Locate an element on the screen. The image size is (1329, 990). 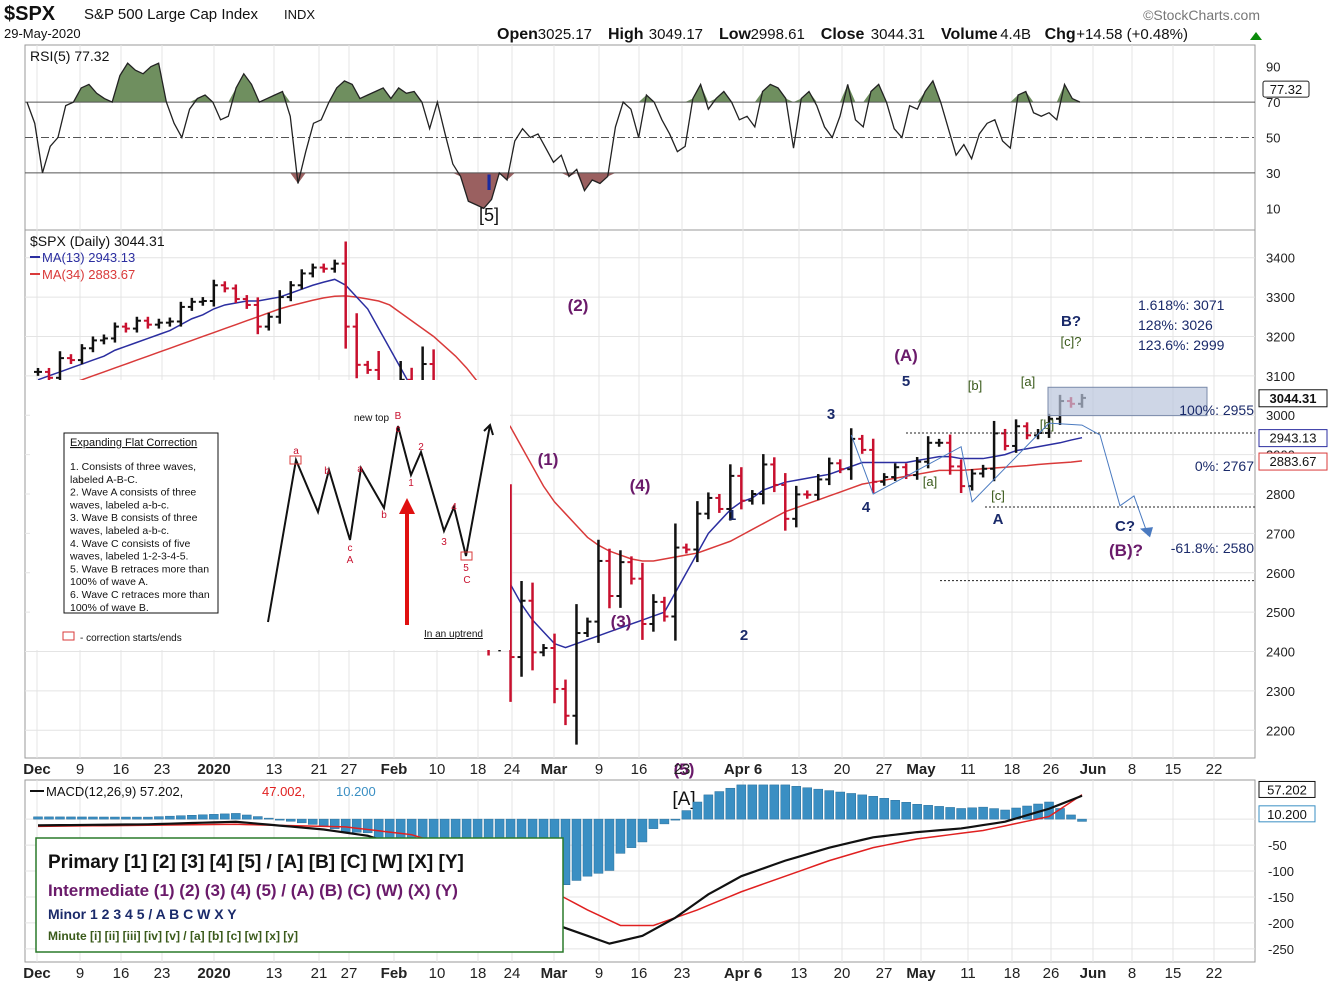
x-tick-label: Apr 6 is located at coordinates (743, 973).